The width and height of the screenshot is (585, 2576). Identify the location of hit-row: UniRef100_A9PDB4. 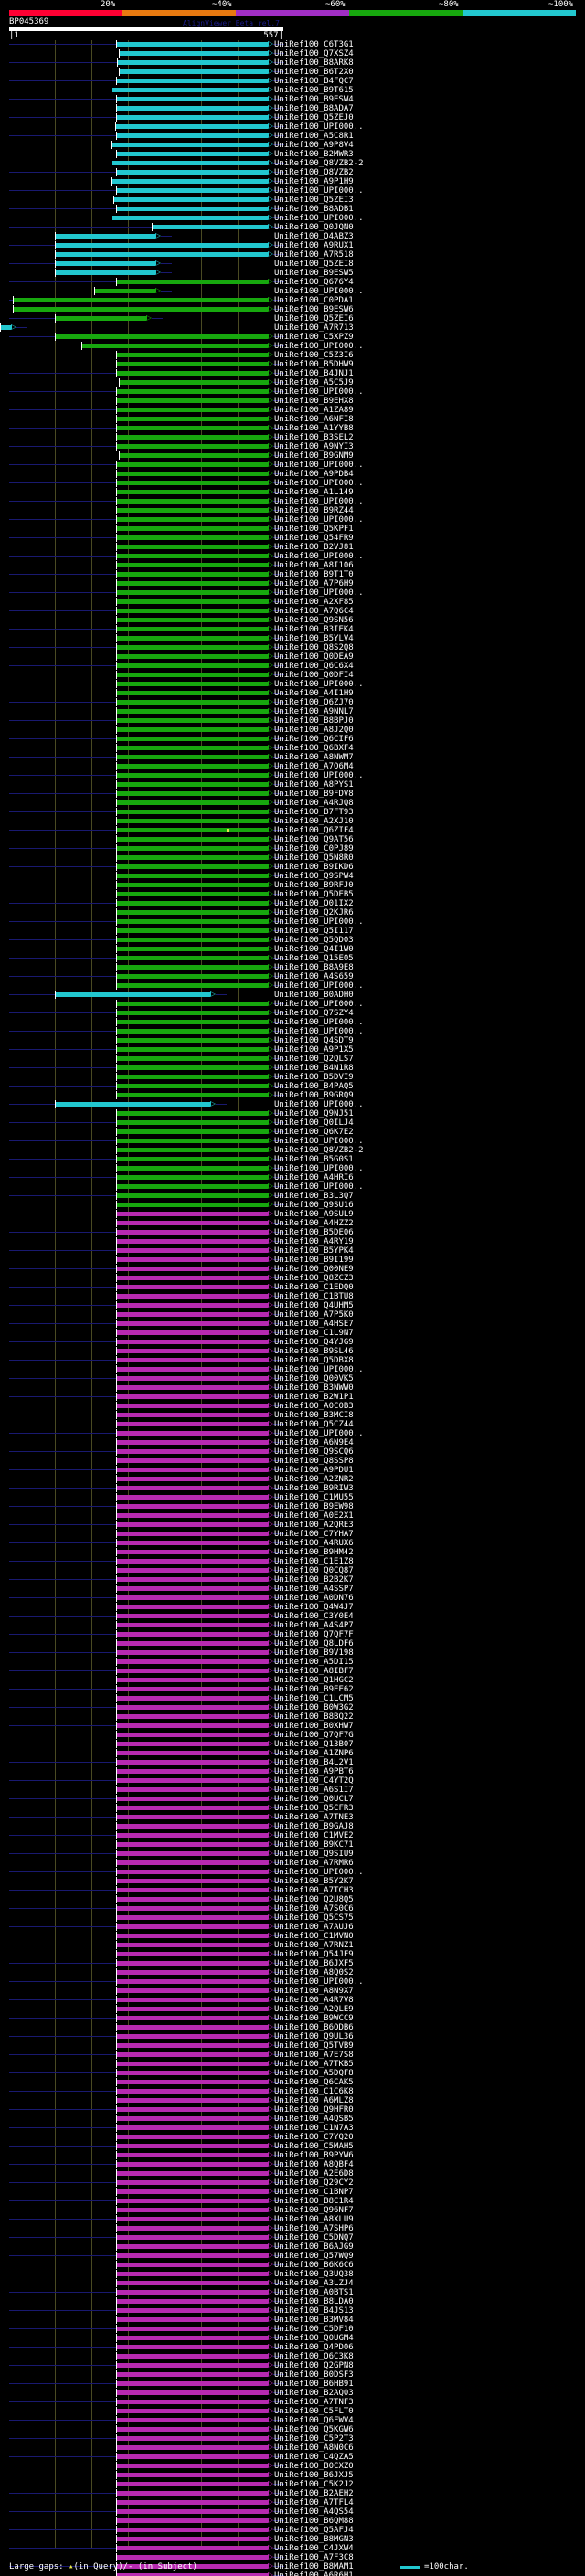
(293, 474).